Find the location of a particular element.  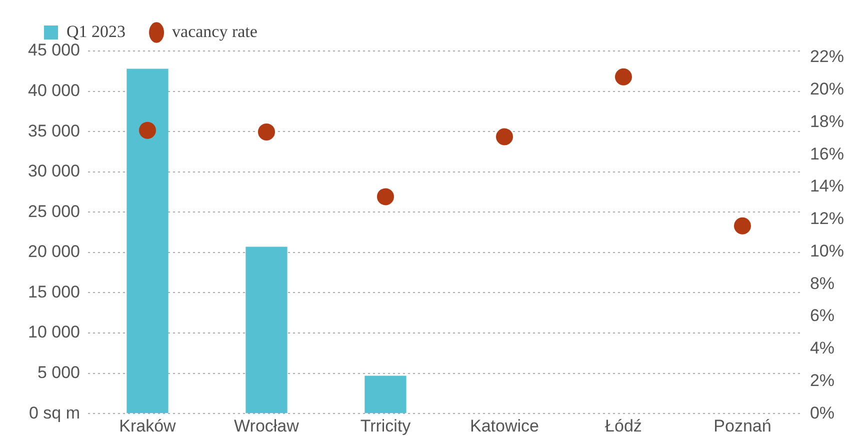

y2-tick-label: 14% is located at coordinates (827, 186).